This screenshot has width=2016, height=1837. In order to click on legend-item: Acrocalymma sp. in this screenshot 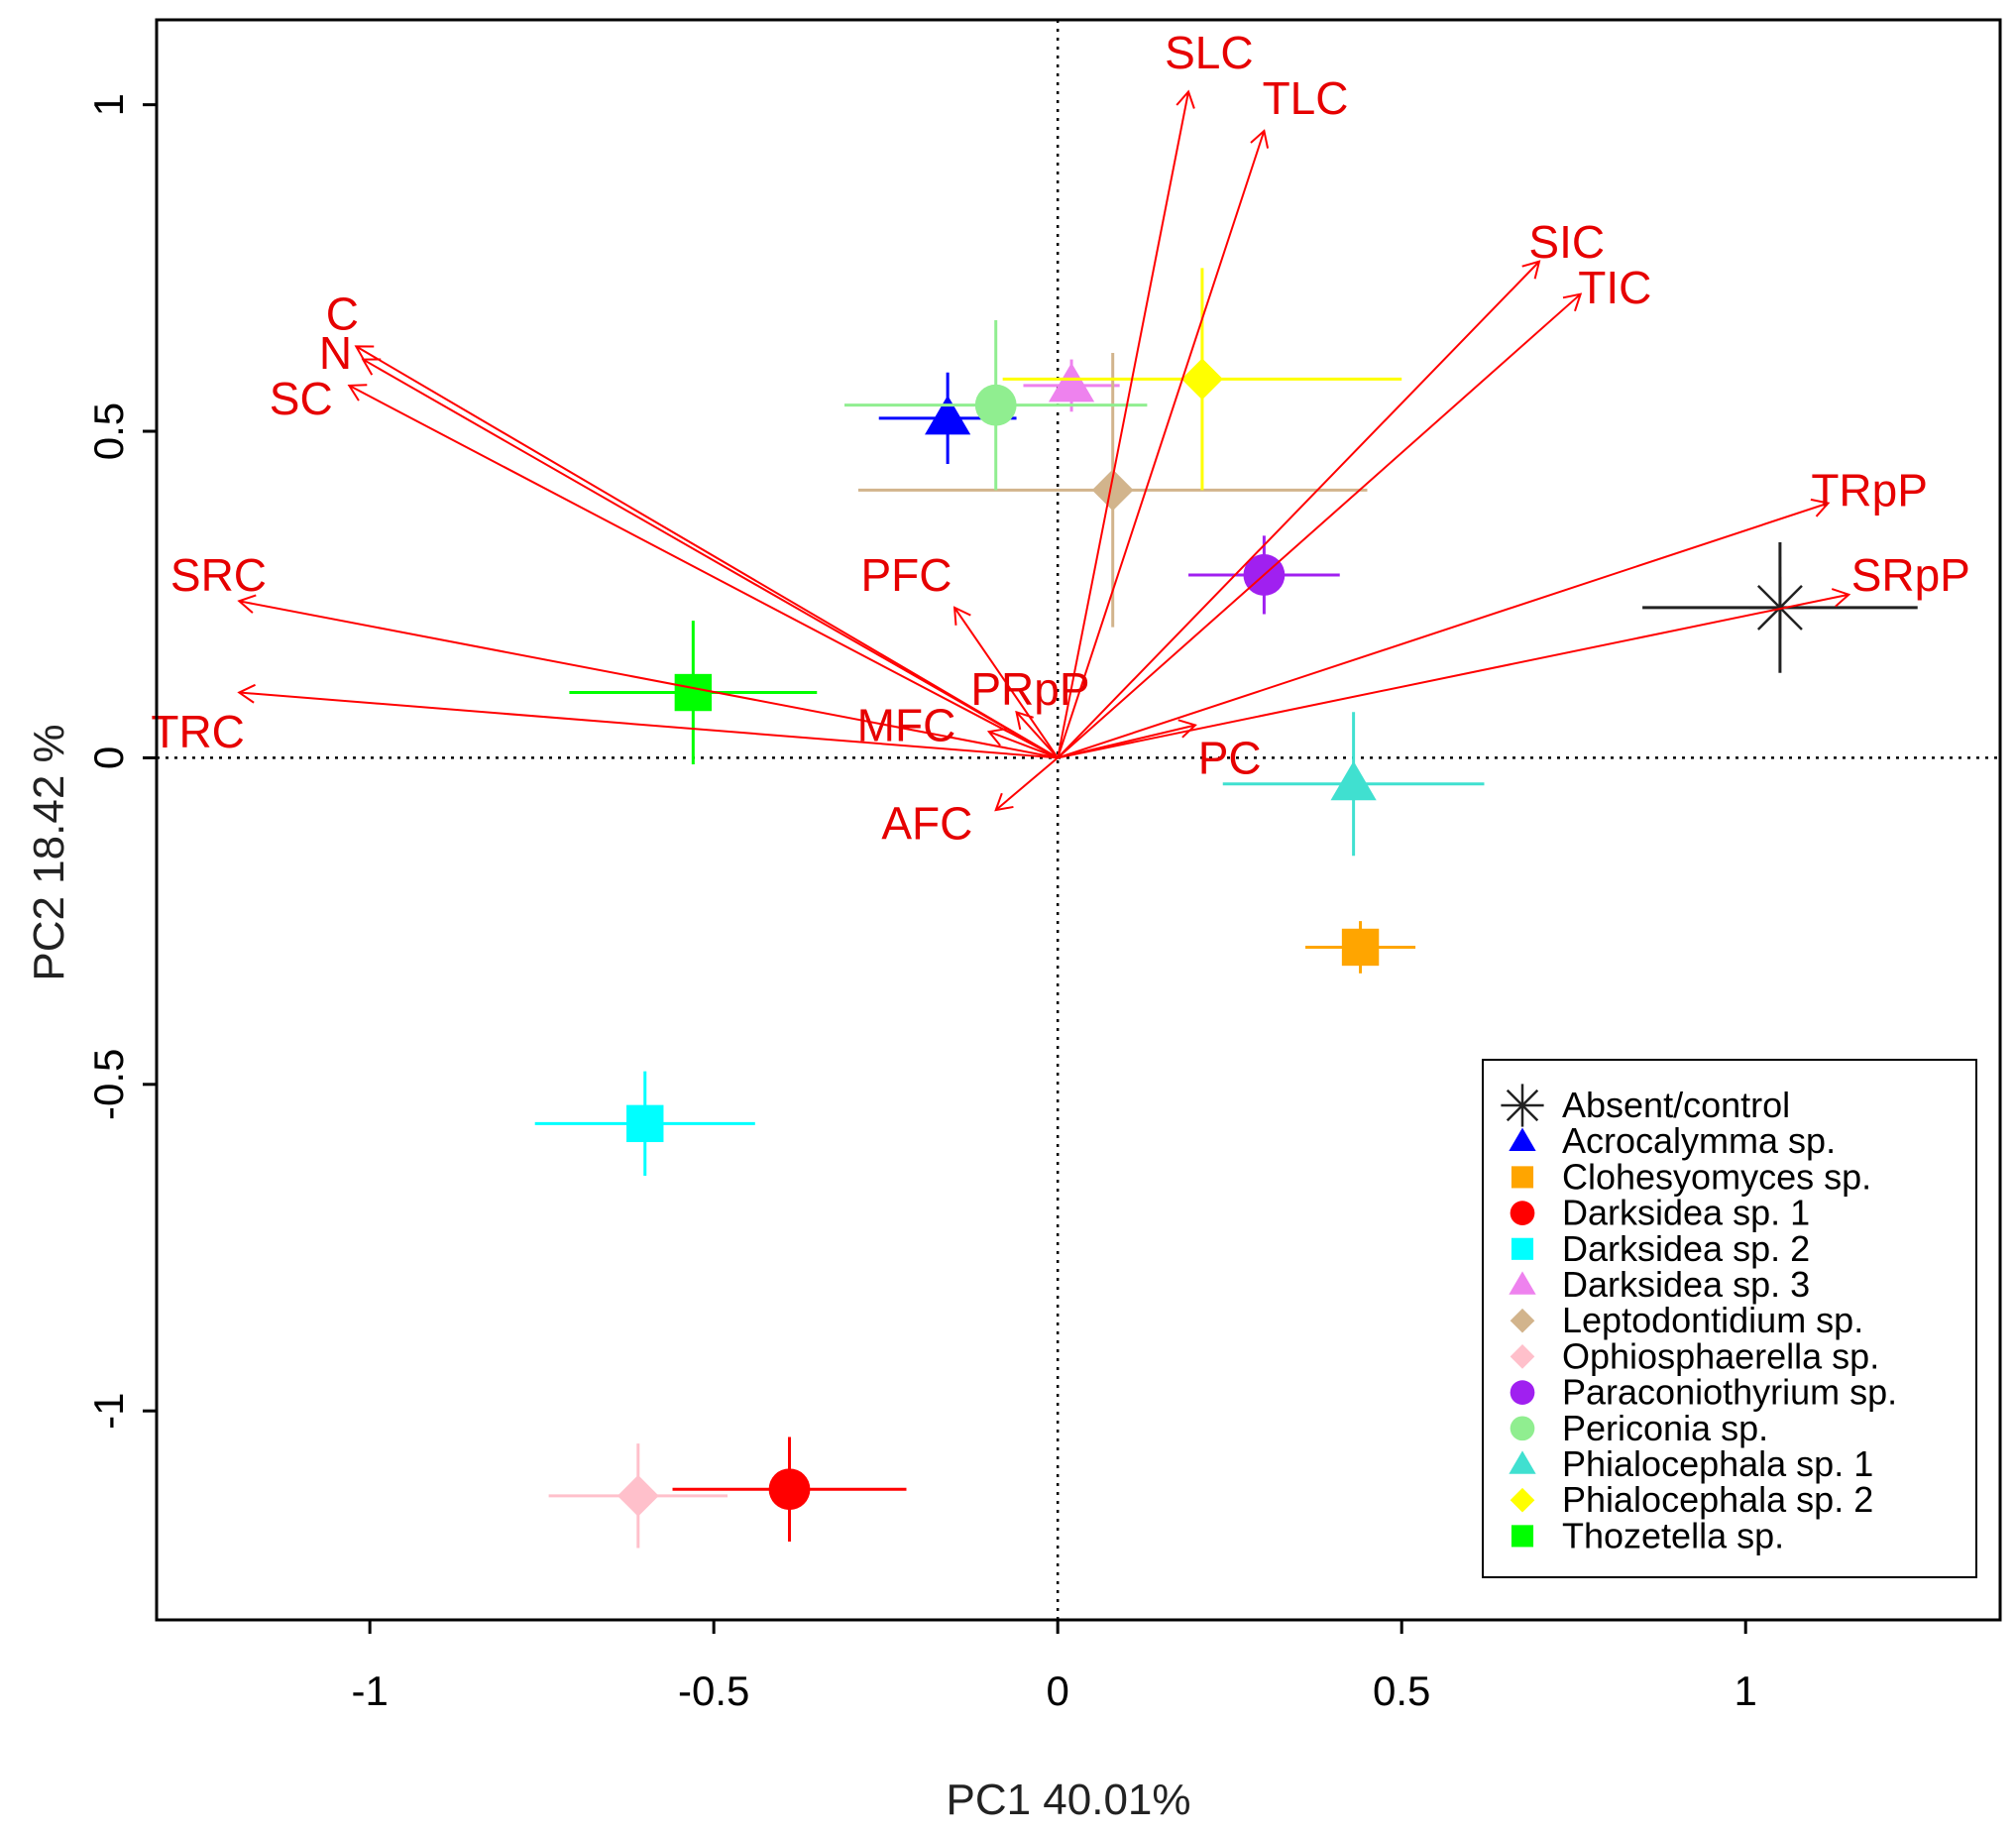, I will do `click(1672, 1140)`.